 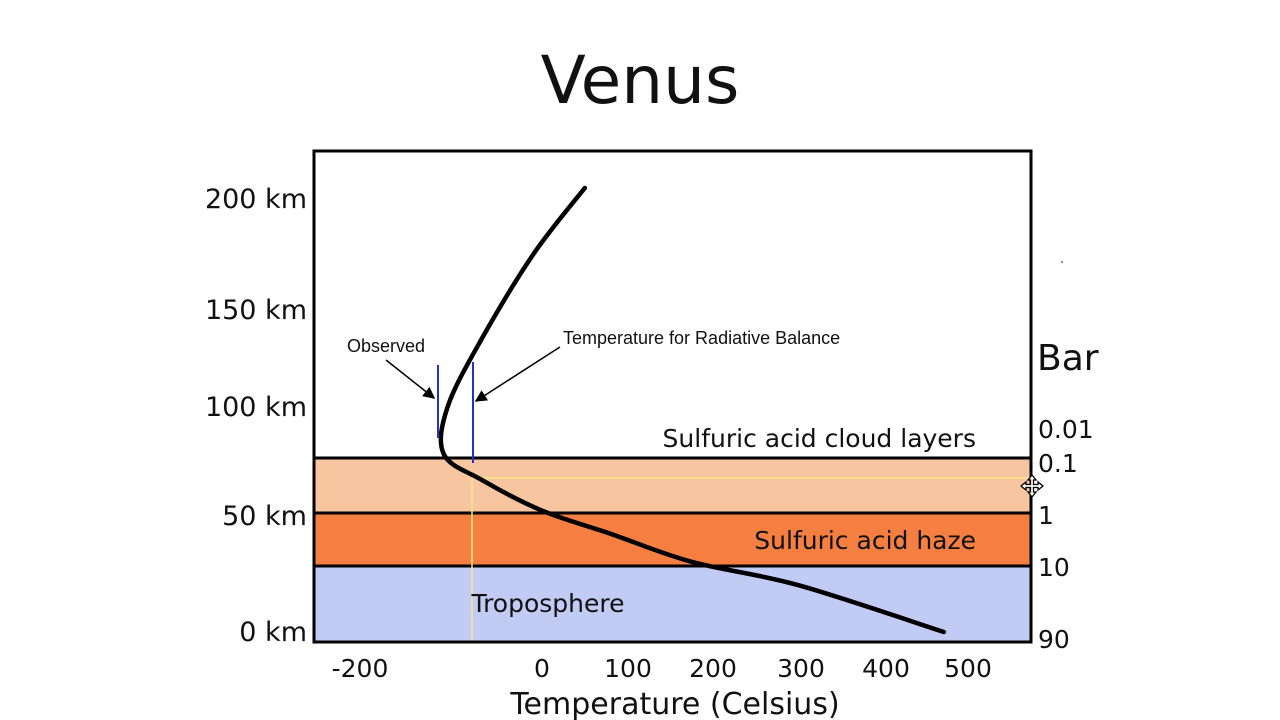 What do you see at coordinates (1058, 463) in the screenshot?
I see `right-tick-label: 0.1` at bounding box center [1058, 463].